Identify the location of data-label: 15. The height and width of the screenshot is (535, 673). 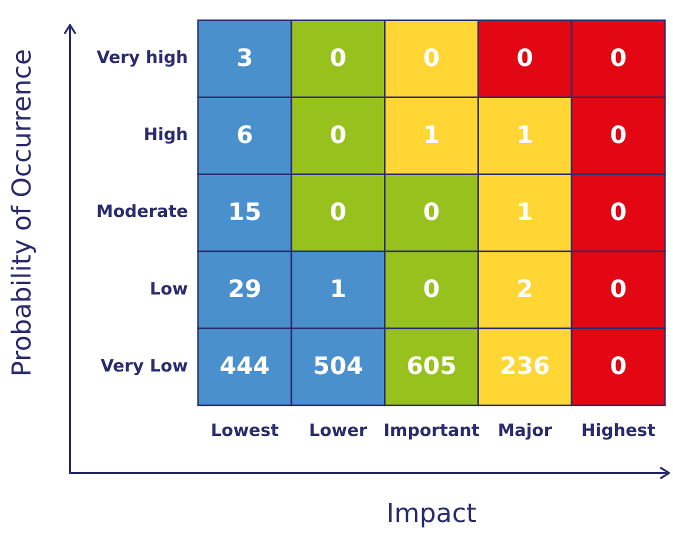
(245, 212).